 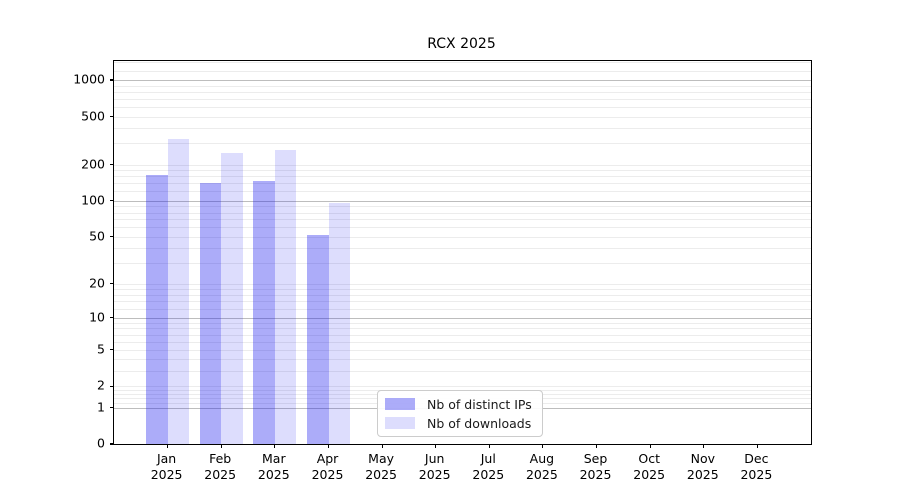 I want to click on bar-downloads-mar, so click(x=285, y=296).